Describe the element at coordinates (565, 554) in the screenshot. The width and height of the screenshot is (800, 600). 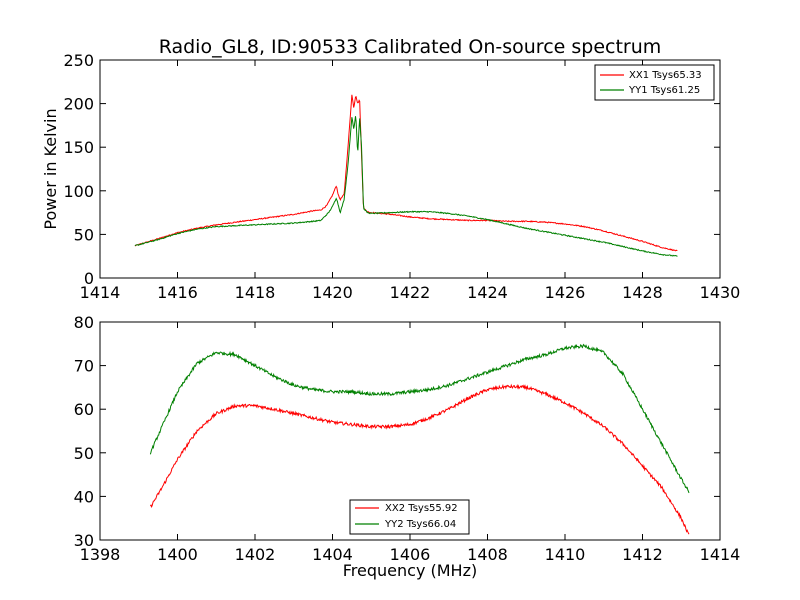
I see `x-tick-label: 1410` at that location.